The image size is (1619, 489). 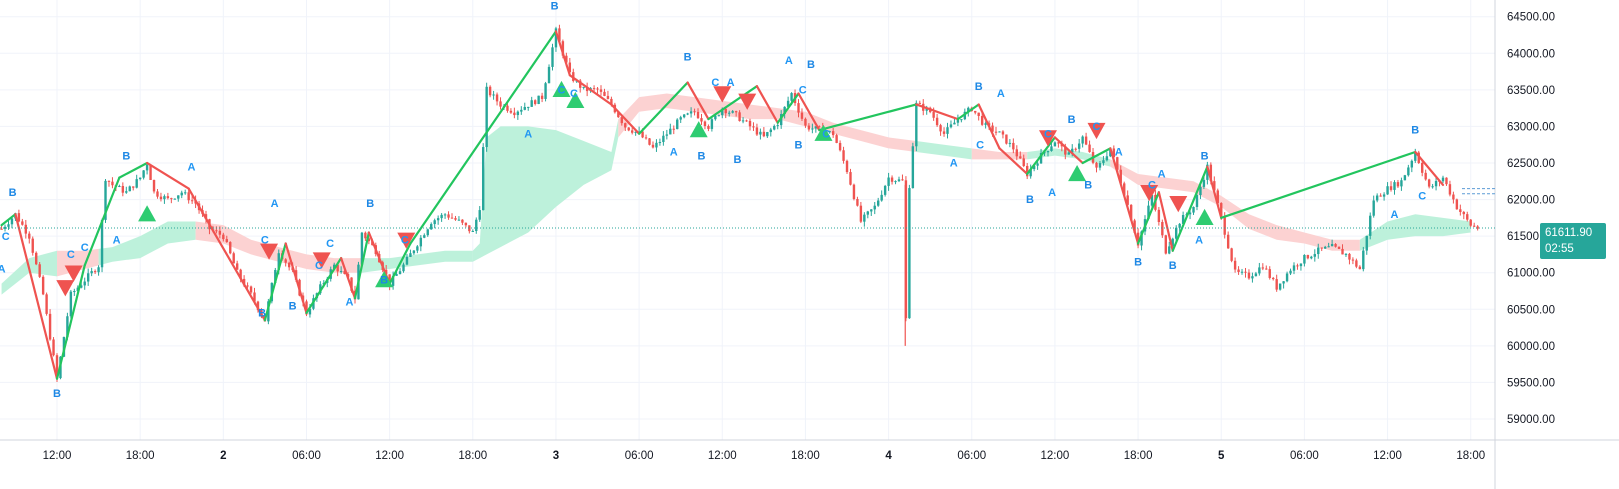 I want to click on y-tick-label: 62500.00, so click(x=1531, y=164).